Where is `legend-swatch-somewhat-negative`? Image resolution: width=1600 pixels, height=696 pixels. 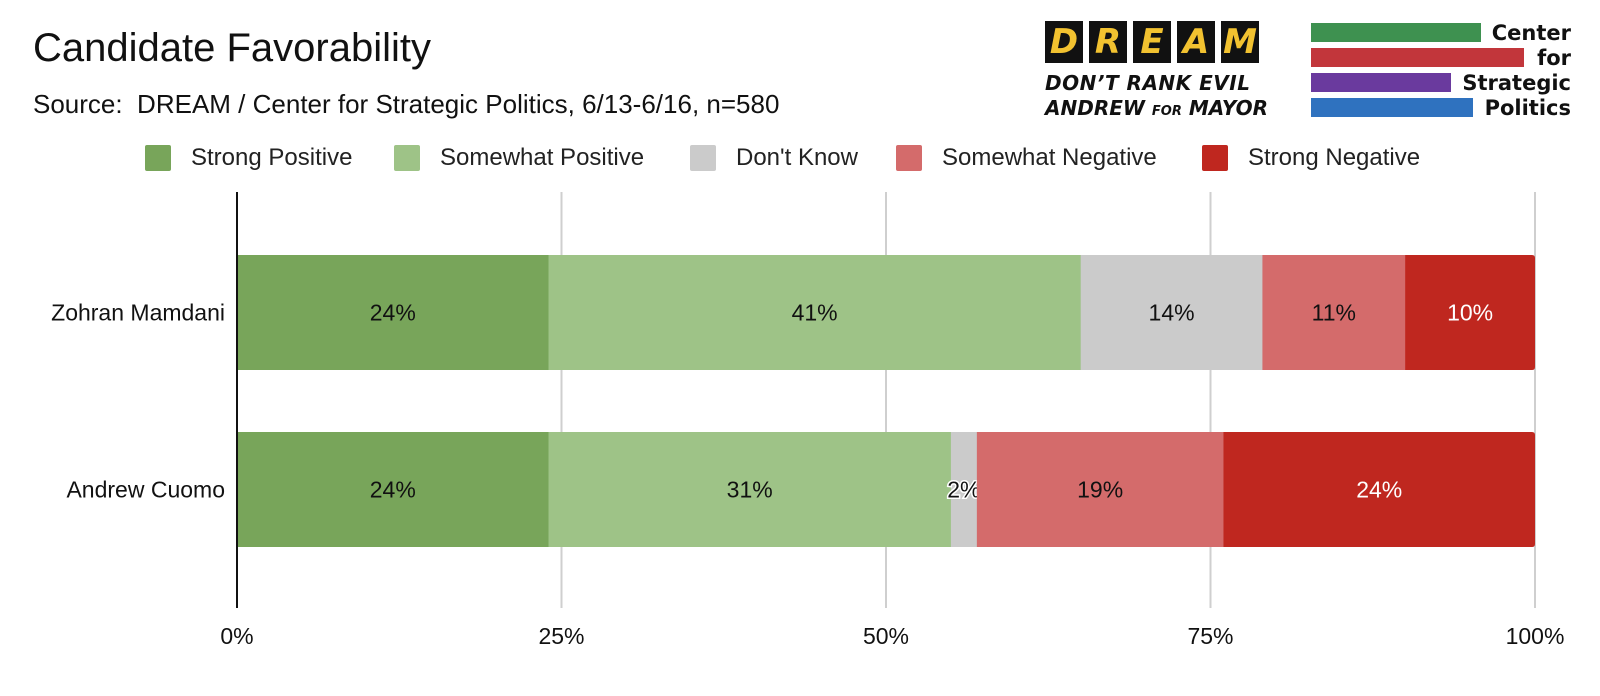 legend-swatch-somewhat-negative is located at coordinates (909, 158).